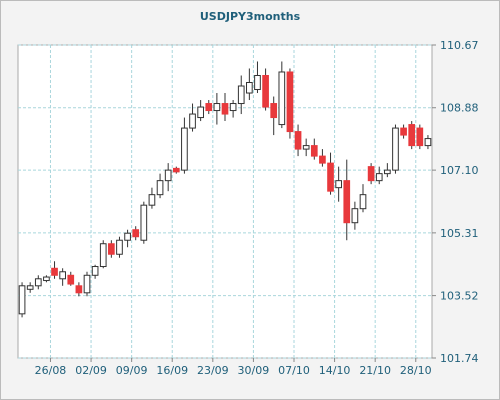 This screenshot has height=400, width=500. What do you see at coordinates (294, 370) in the screenshot?
I see `x-tick-label: 07/10` at bounding box center [294, 370].